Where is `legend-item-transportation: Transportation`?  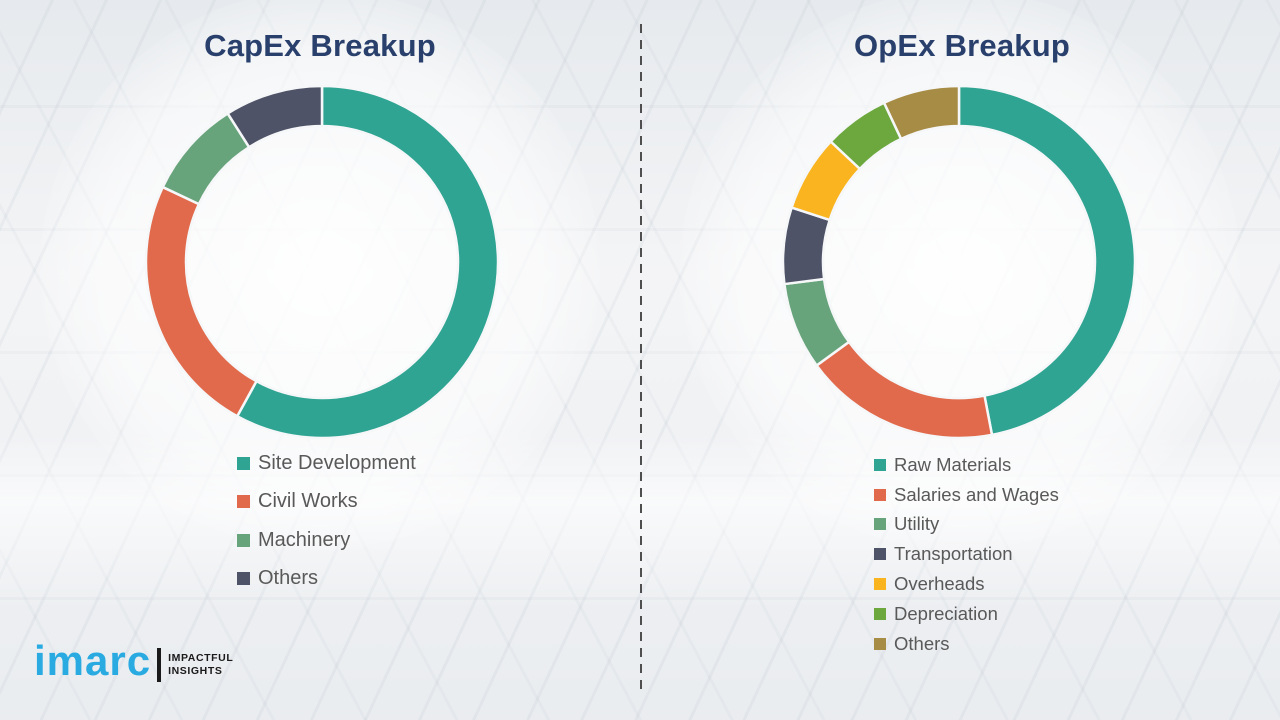
legend-item-transportation: Transportation is located at coordinates (966, 554).